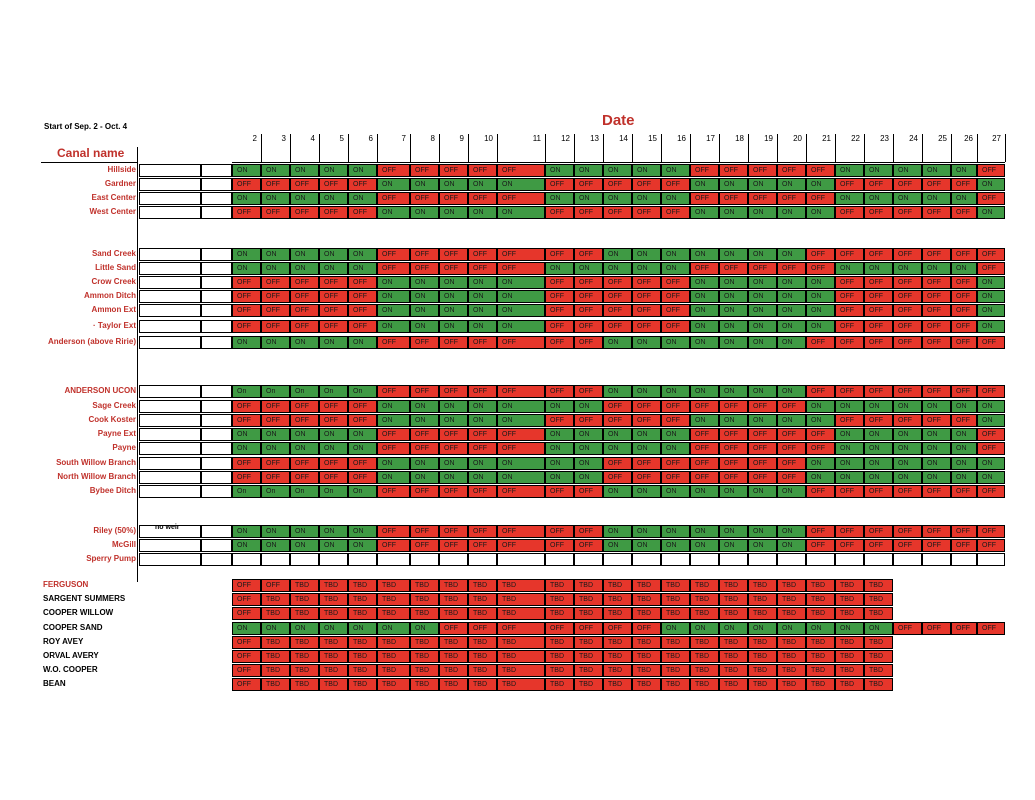 This screenshot has height=800, width=1035. I want to click on date-label: 22, so click(855, 138).